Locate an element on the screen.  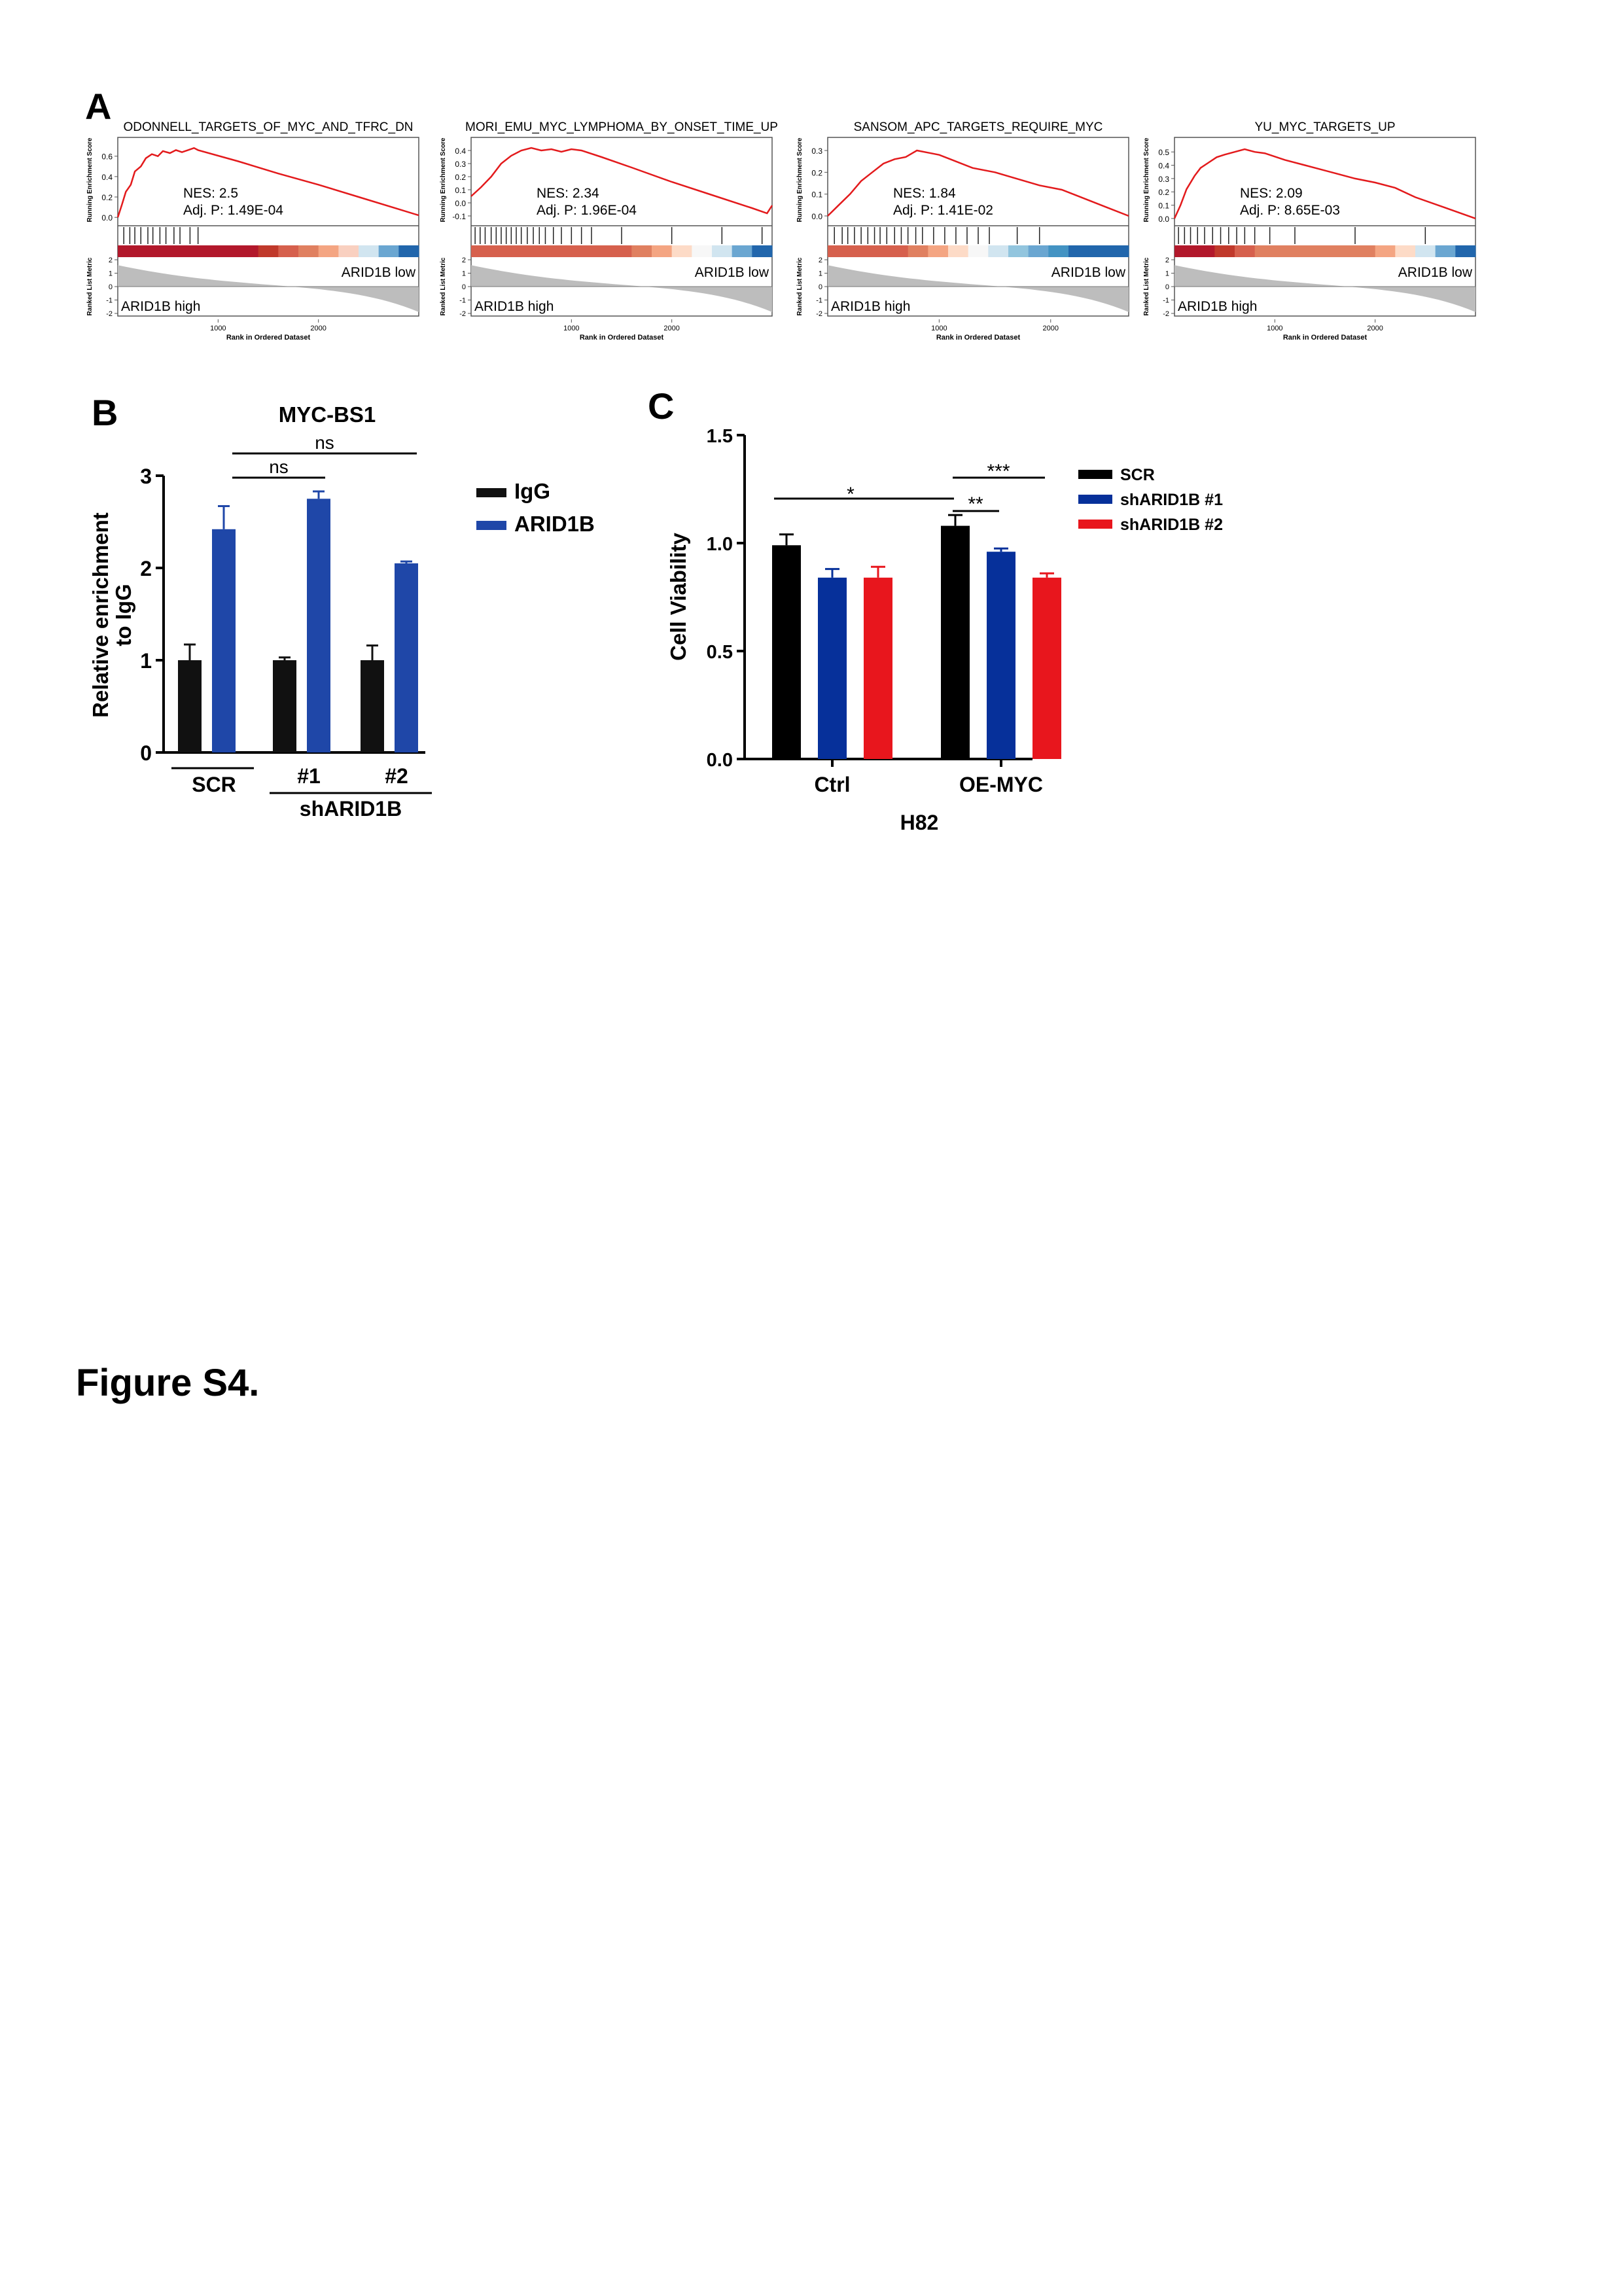
es-tick-label: 0.6 is located at coordinates (107, 157).